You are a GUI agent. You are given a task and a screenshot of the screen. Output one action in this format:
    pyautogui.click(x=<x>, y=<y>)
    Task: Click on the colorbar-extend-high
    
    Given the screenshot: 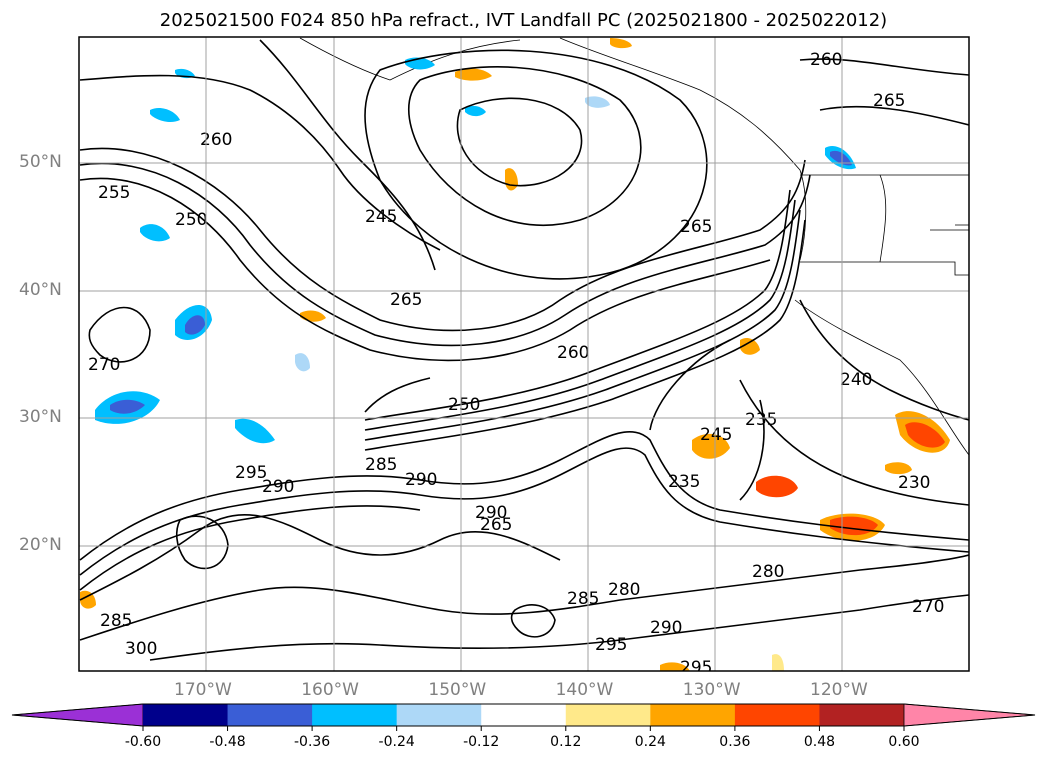 What is the action you would take?
    pyautogui.click(x=969, y=715)
    